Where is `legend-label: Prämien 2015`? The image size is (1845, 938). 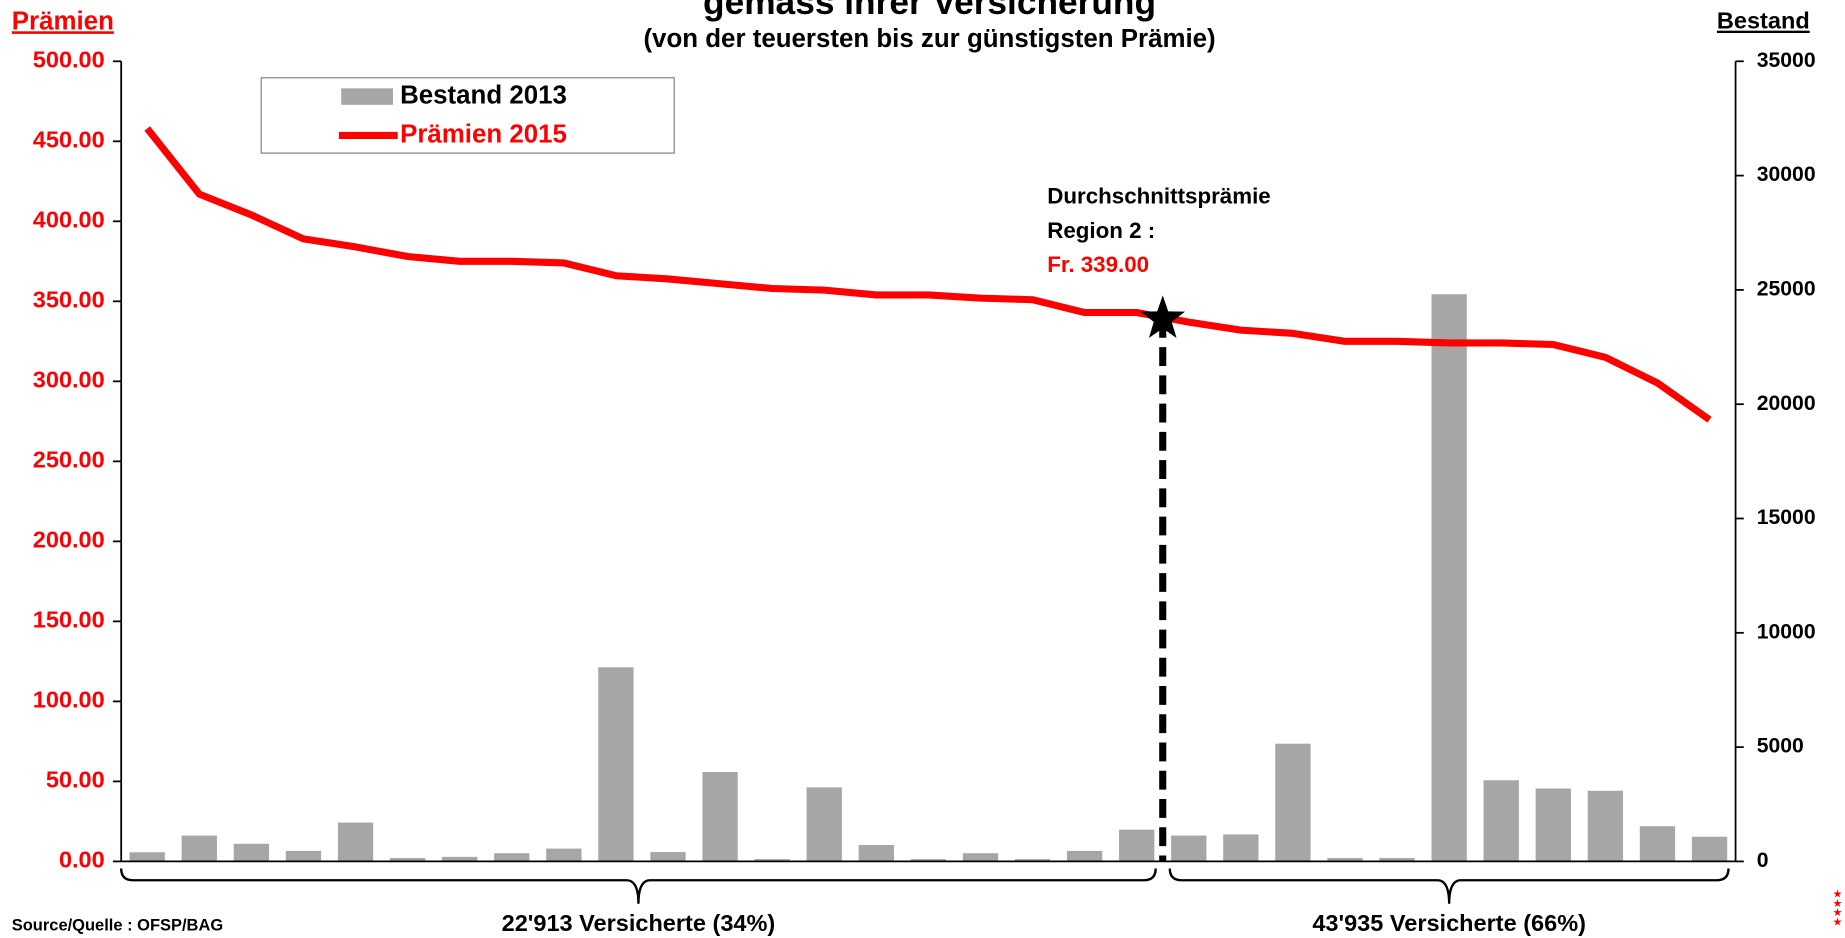 legend-label: Prämien 2015 is located at coordinates (483, 134).